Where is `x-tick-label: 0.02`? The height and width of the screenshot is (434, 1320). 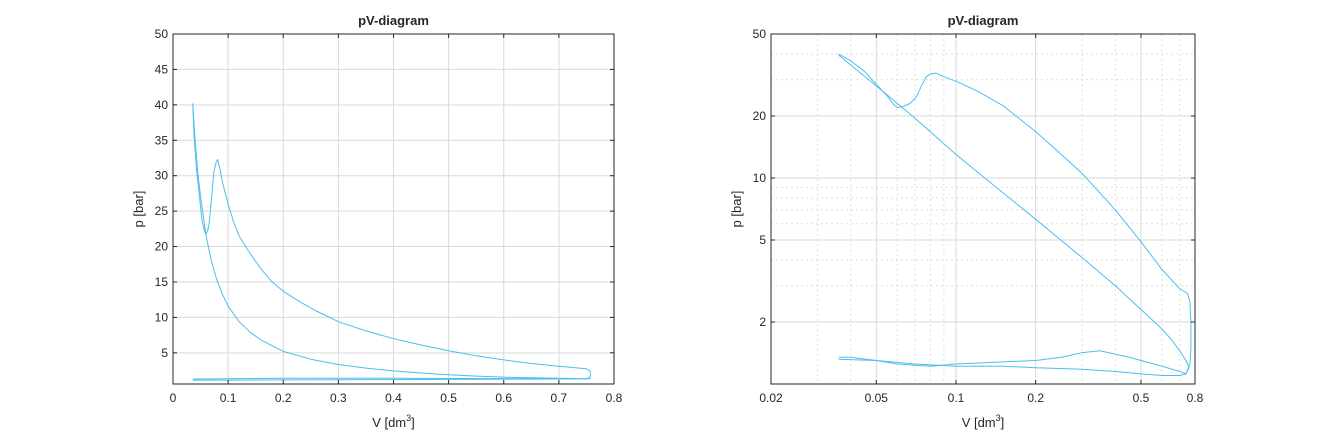
x-tick-label: 0.02 is located at coordinates (771, 398).